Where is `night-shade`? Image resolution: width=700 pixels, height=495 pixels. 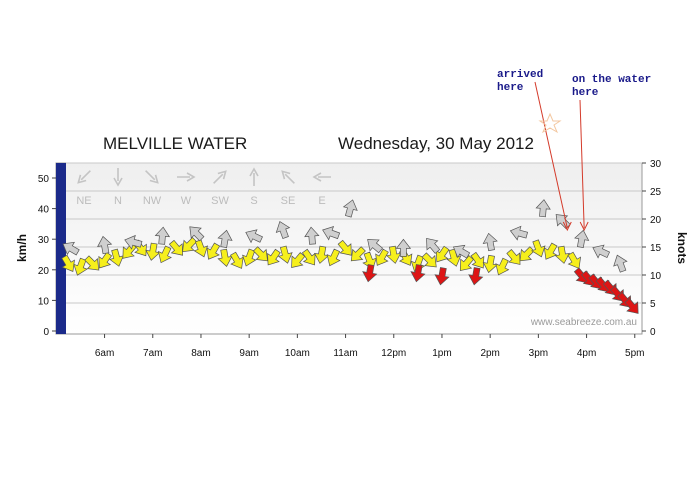
night-shade is located at coordinates (61, 248).